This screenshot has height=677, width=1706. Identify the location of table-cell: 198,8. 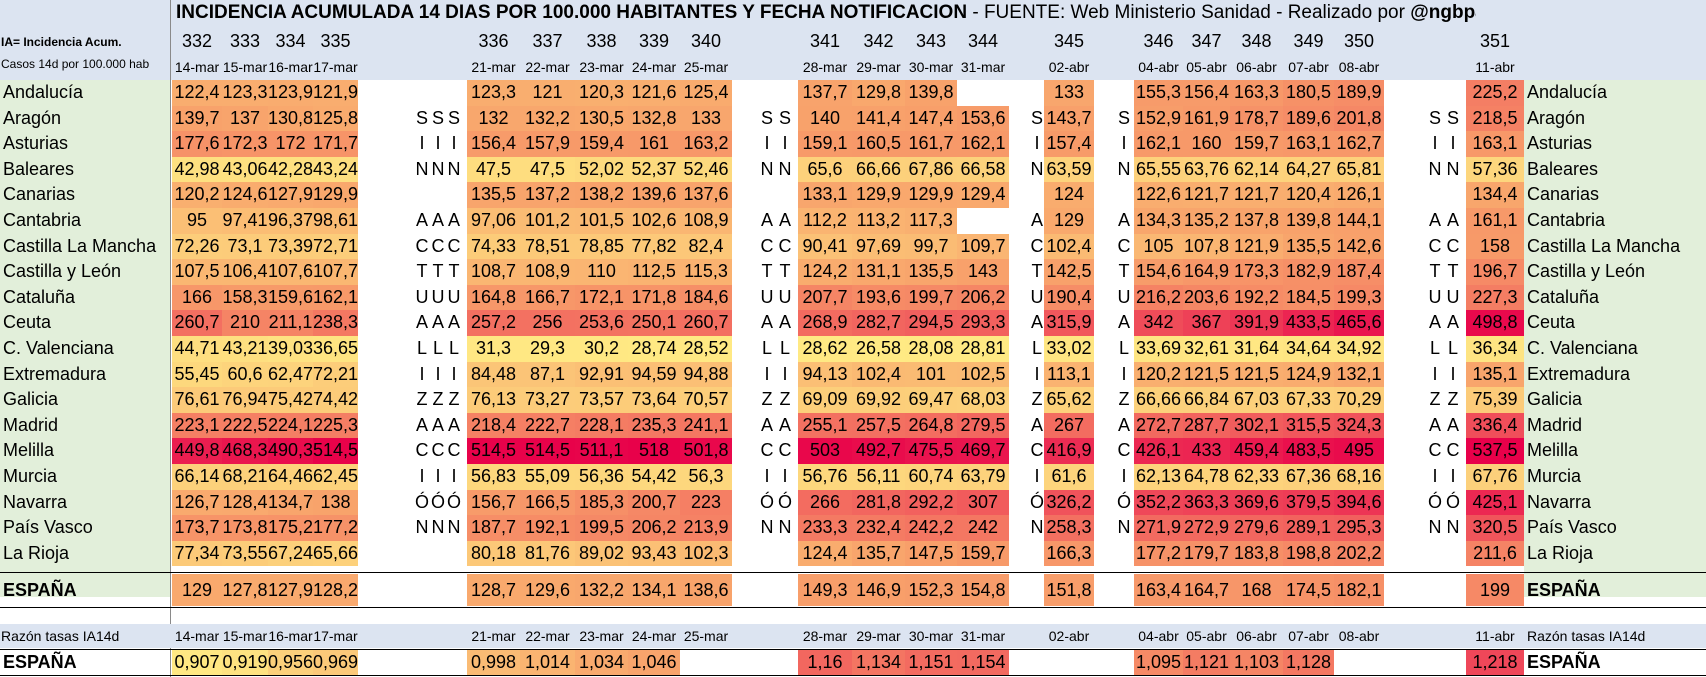
(1308, 553).